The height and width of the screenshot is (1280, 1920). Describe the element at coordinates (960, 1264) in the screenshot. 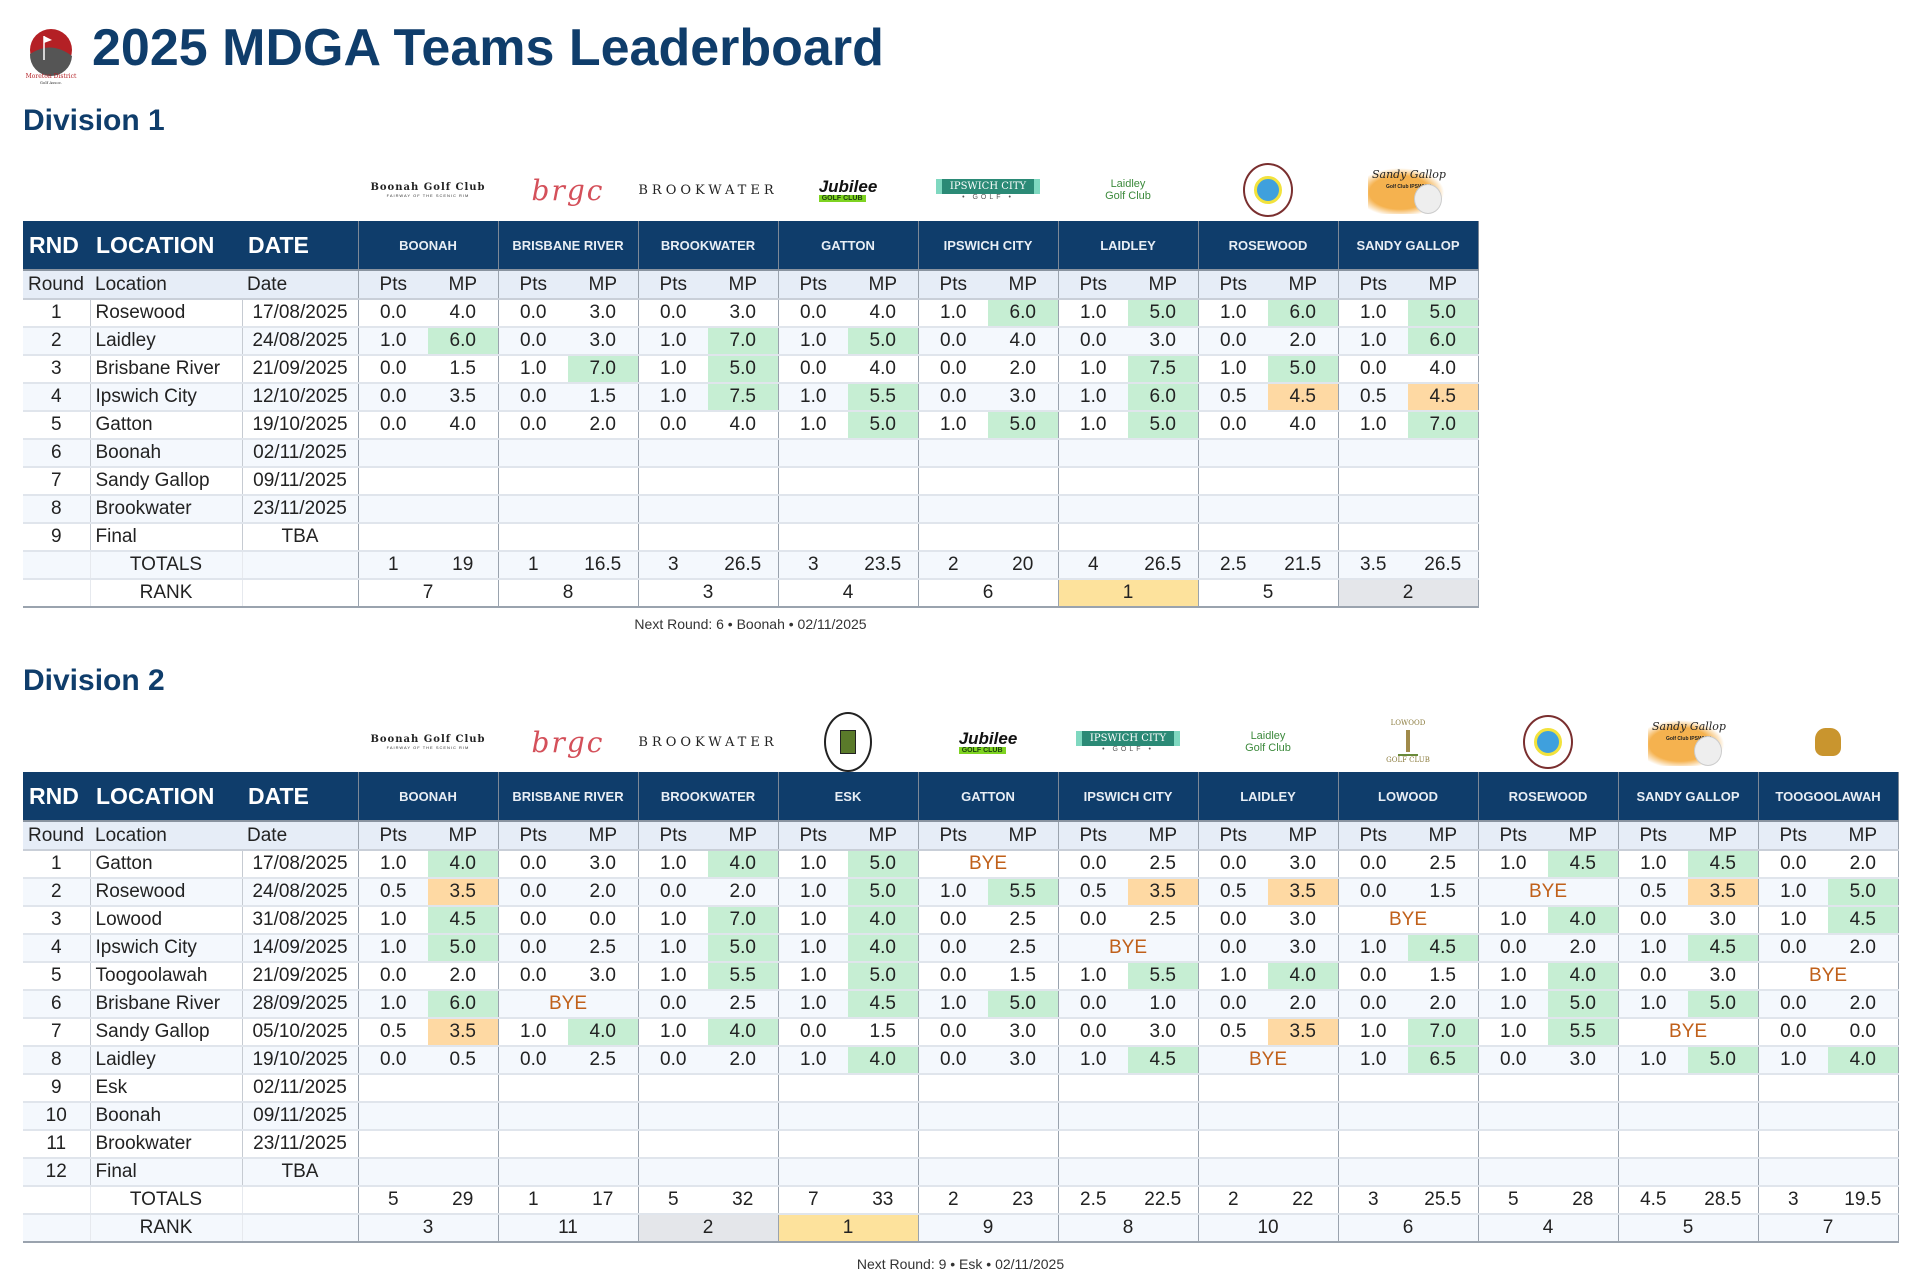

I see `next-round-info: Next Round: 9 • Esk • 02/11/2025` at that location.